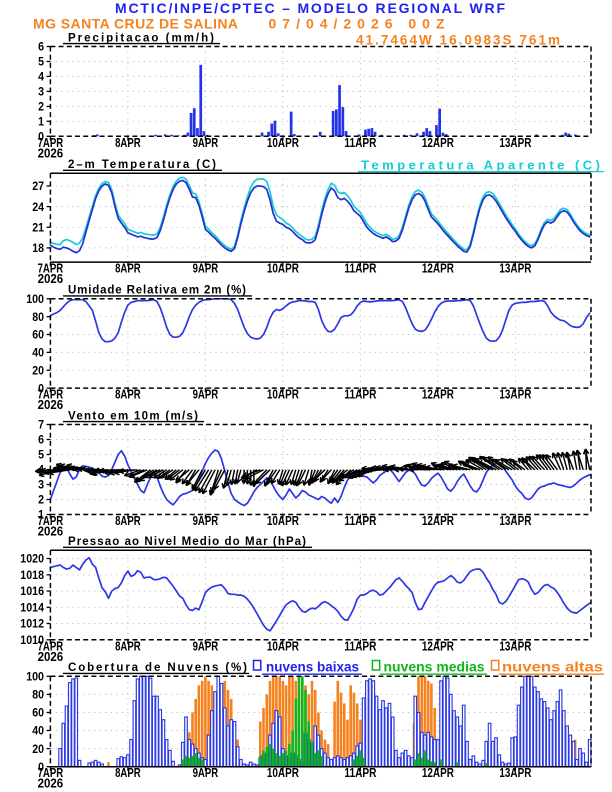 The height and width of the screenshot is (792, 612). Describe the element at coordinates (357, 23) in the screenshot. I see `svg-text: 07/04/2026 00Z` at that location.